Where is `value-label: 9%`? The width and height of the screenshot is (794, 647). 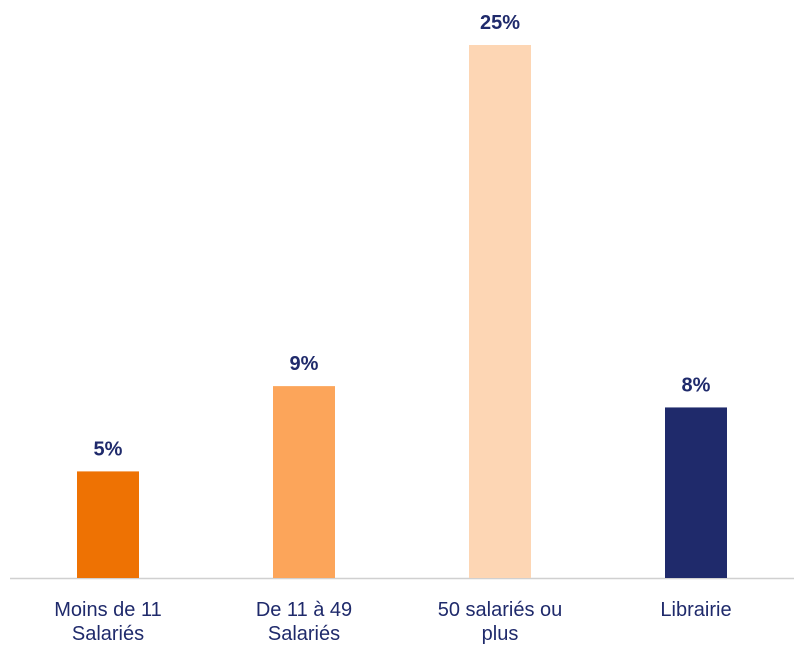
value-label: 9% is located at coordinates (304, 364).